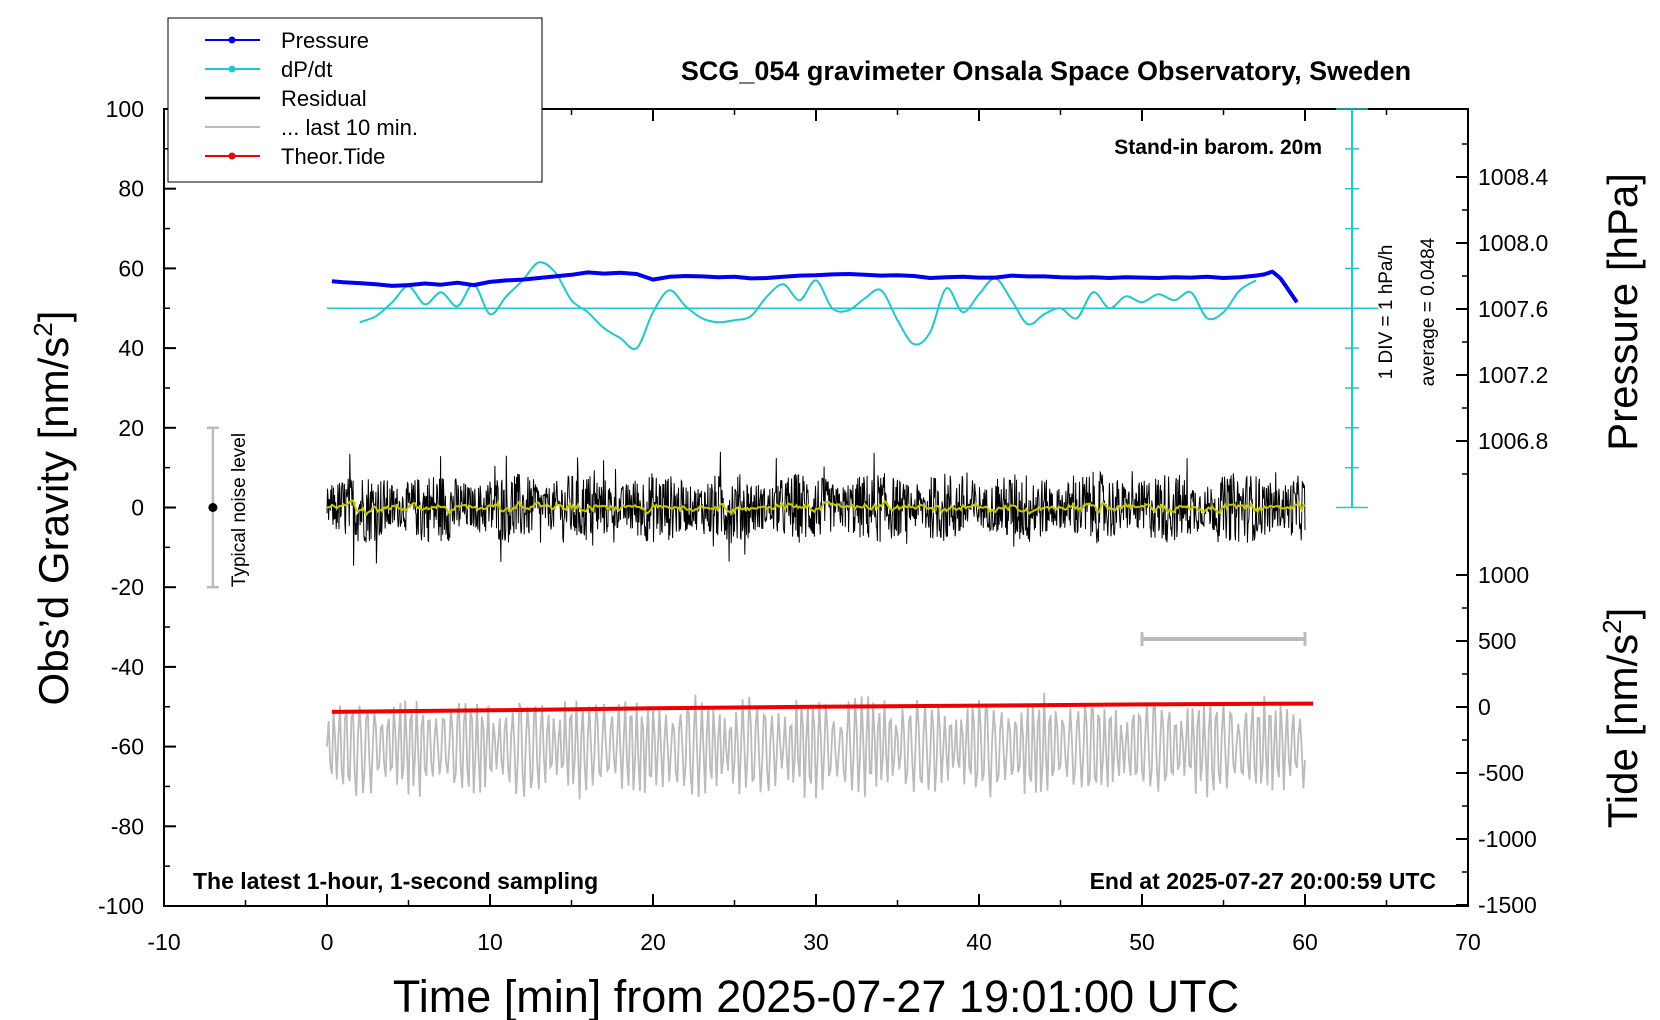 The image size is (1660, 1020). I want to click on latest-note: The latest 1-hour, 1-second sampling, so click(395, 881).